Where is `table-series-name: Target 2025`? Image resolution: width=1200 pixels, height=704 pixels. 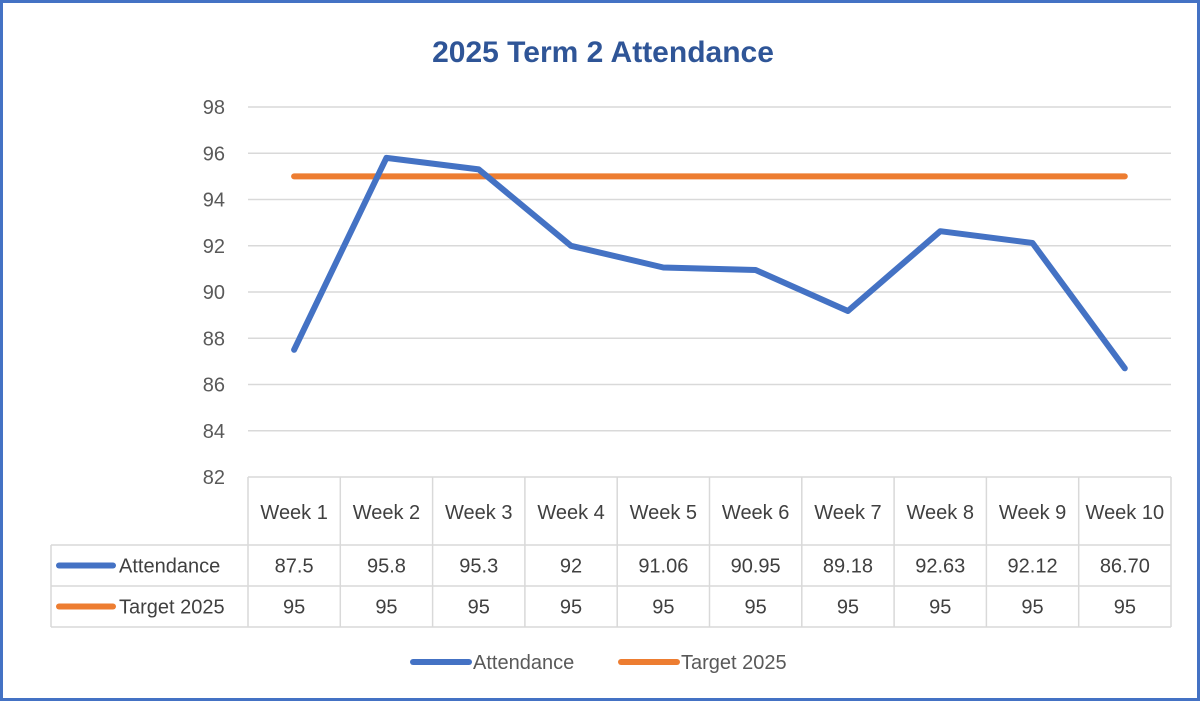 table-series-name: Target 2025 is located at coordinates (172, 608).